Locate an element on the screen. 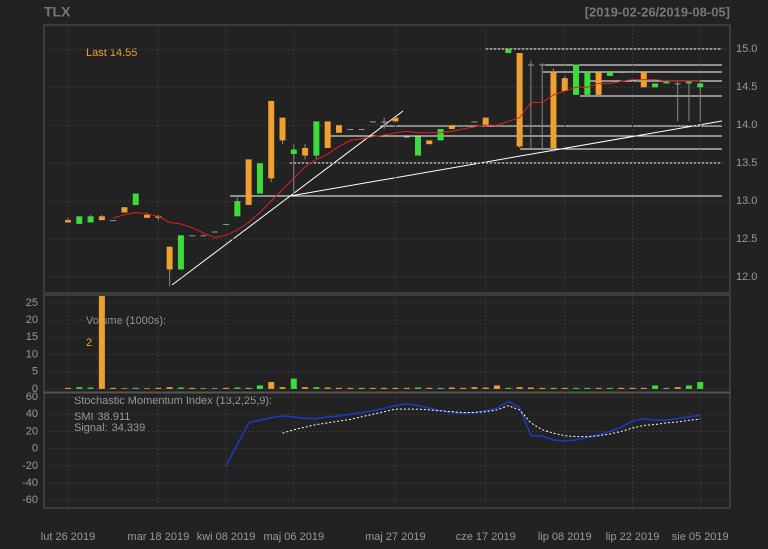 This screenshot has width=768, height=549. y-tick-label: -20 is located at coordinates (30, 466).